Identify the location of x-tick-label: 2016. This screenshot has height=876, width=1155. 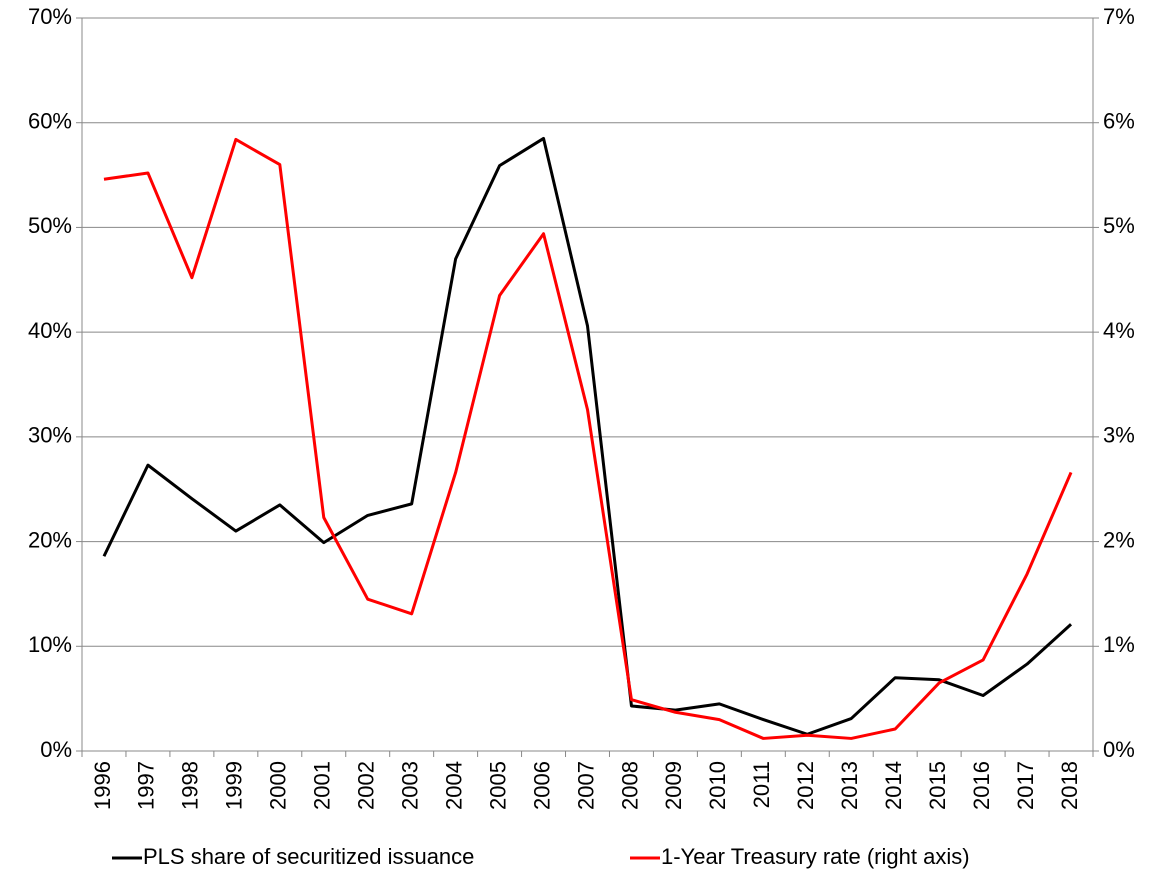
(981, 785).